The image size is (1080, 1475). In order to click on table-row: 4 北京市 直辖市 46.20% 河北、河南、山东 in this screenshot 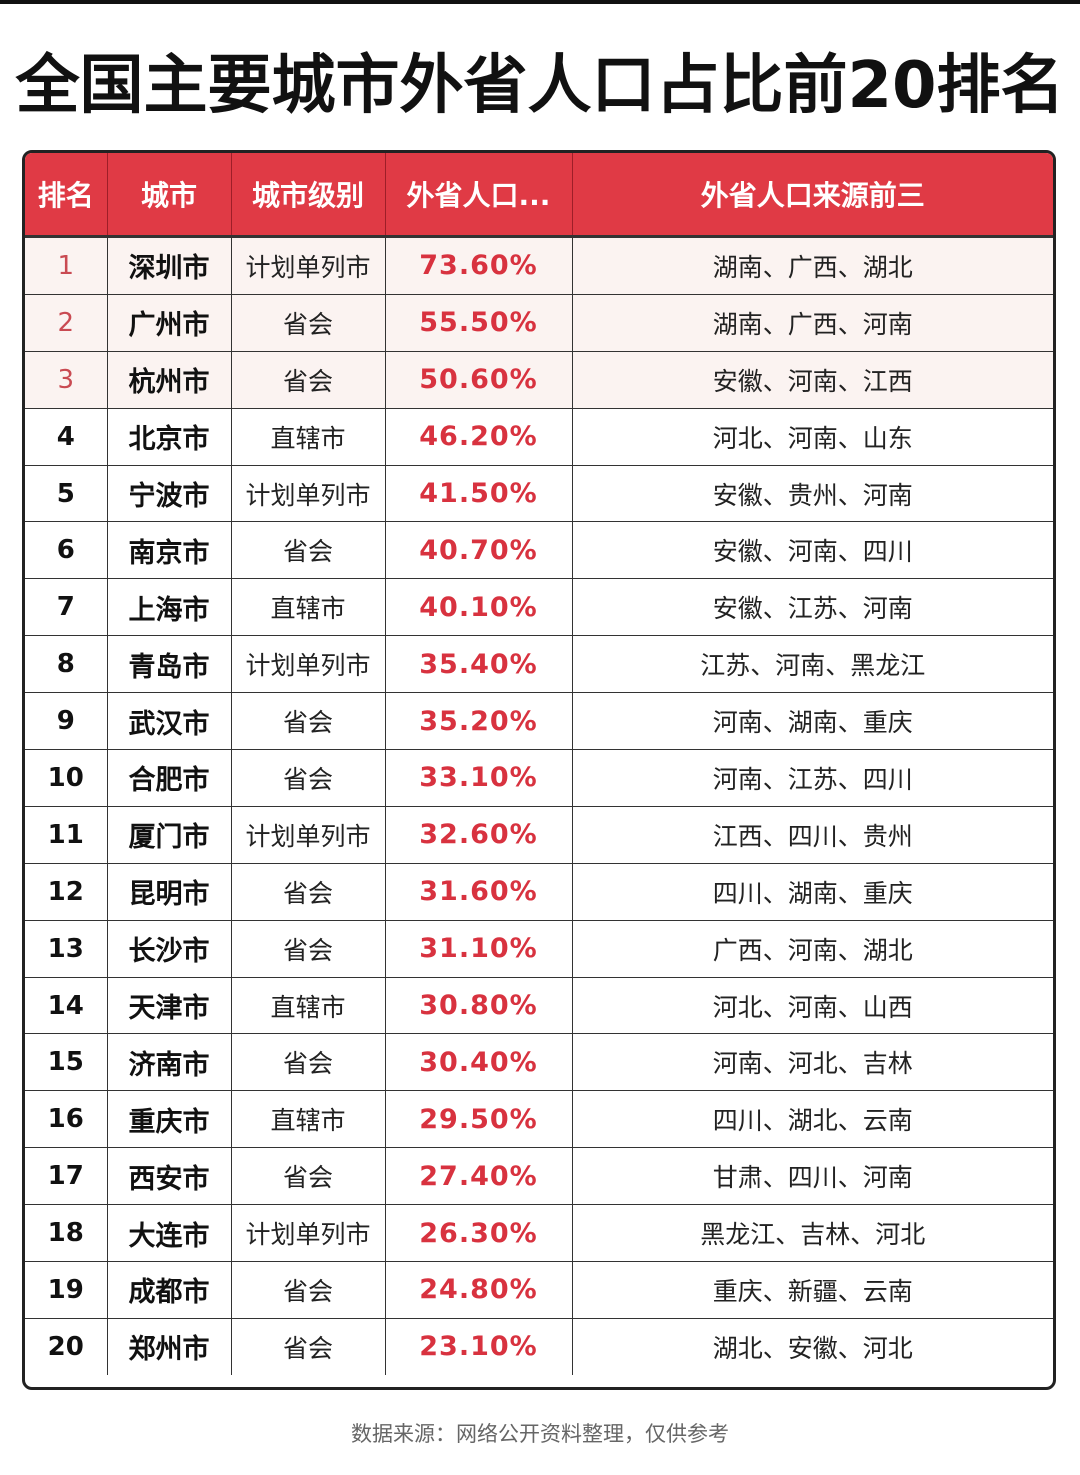, I will do `click(539, 437)`.